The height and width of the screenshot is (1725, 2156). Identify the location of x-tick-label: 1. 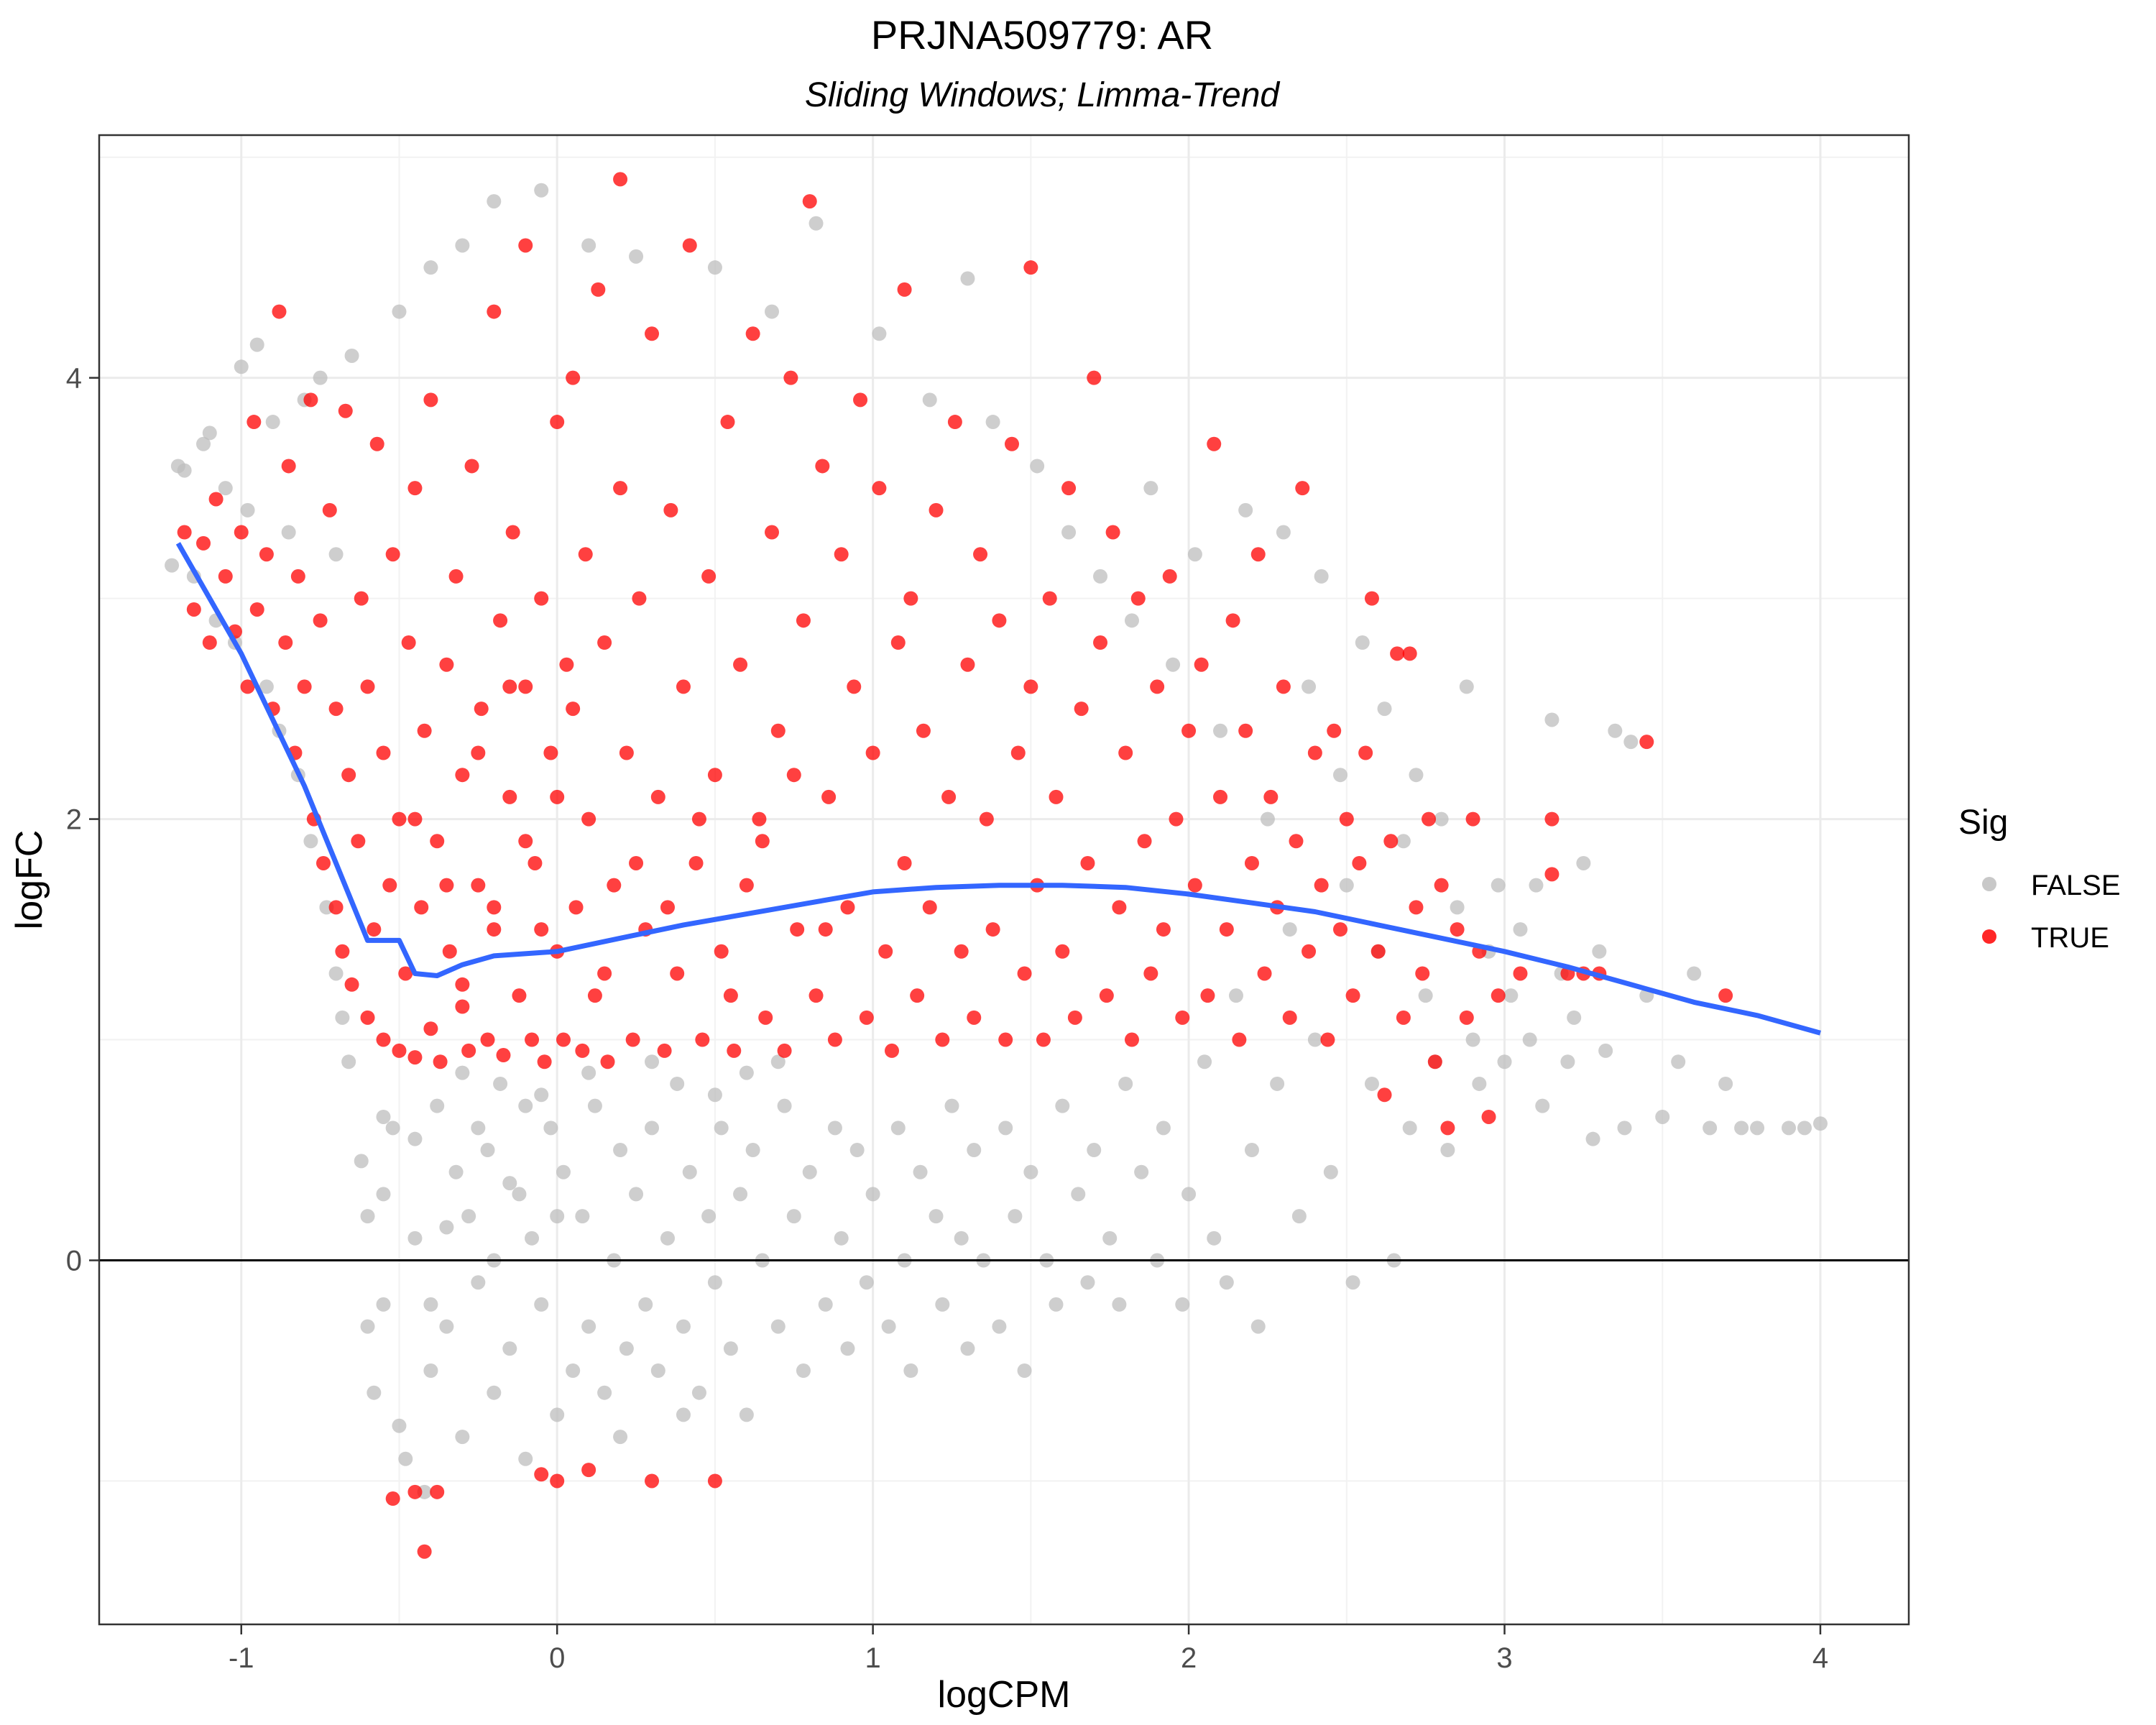
(873, 1658).